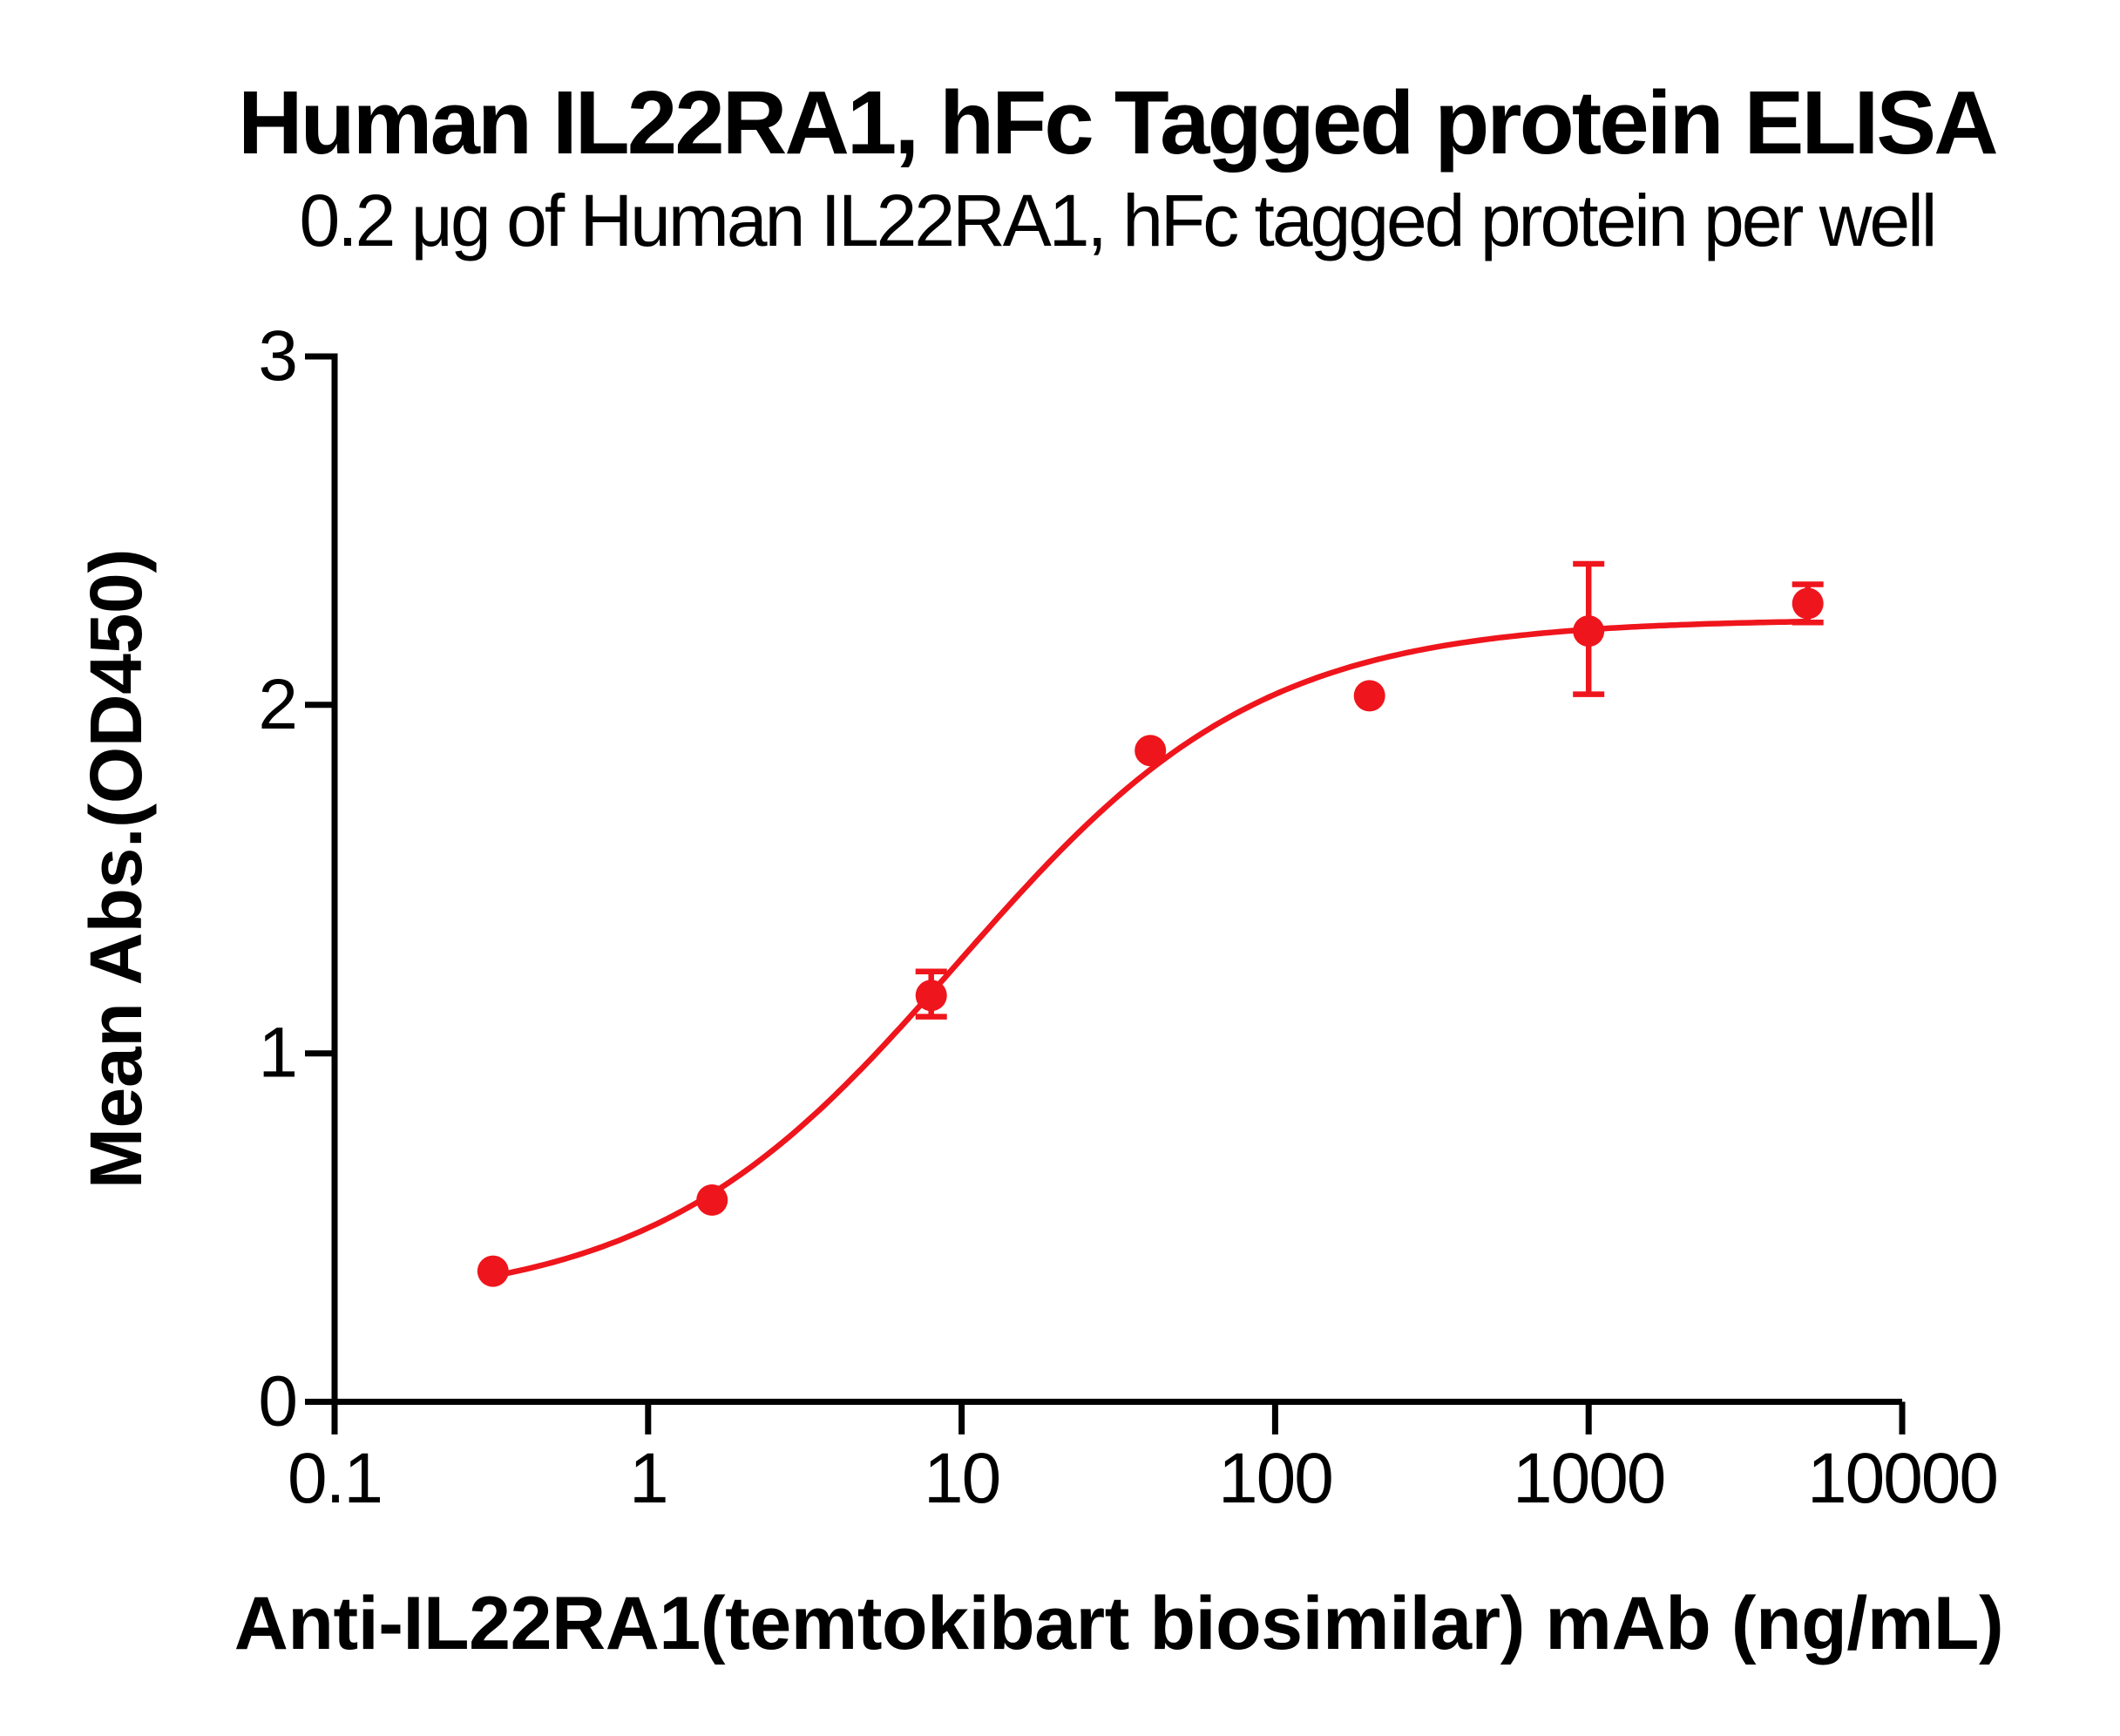 The height and width of the screenshot is (1736, 2120). Describe the element at coordinates (1275, 1478) in the screenshot. I see `svg-text: 100` at that location.